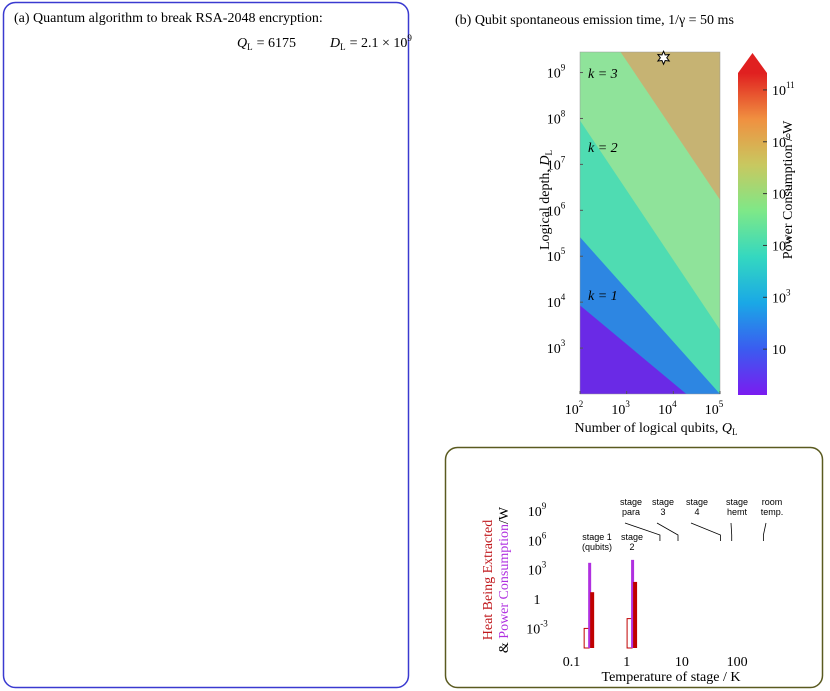  Describe the element at coordinates (488, 580) in the screenshot. I see `label-part: Heat Being Extracted` at that location.